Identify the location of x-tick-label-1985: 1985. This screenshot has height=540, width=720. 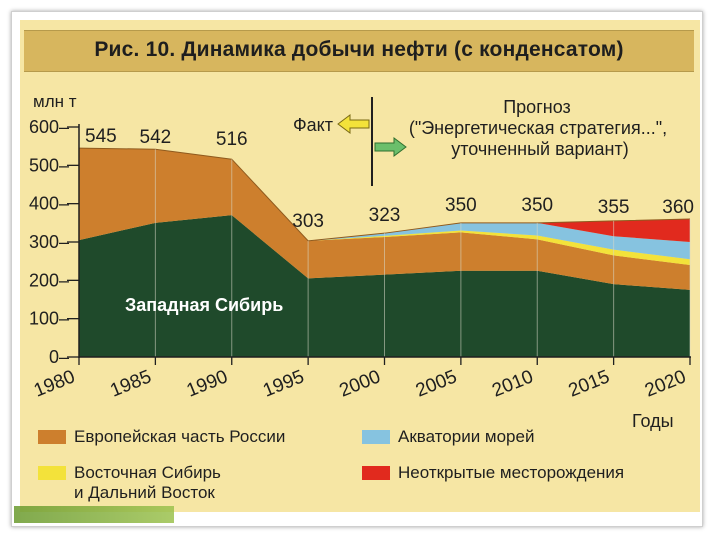
(130, 383).